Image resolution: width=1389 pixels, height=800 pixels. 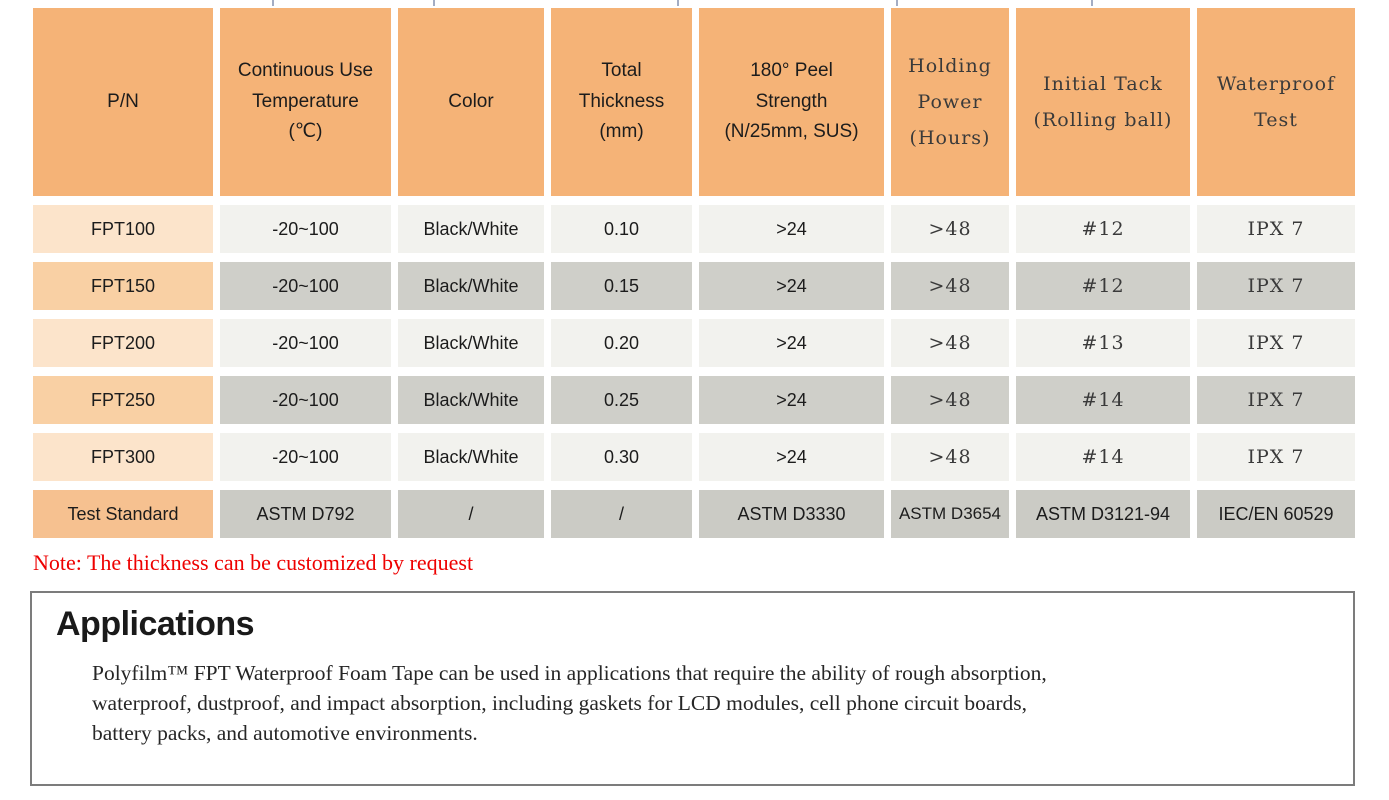 What do you see at coordinates (621, 286) in the screenshot?
I see `table-cell: 0.15` at bounding box center [621, 286].